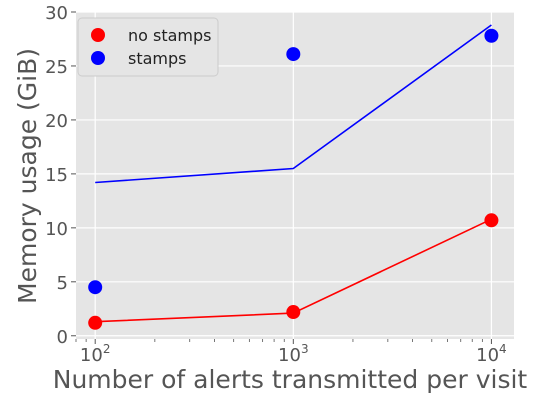 This screenshot has width=536, height=400. What do you see at coordinates (170, 35) in the screenshot?
I see `legend-label: no stamps` at bounding box center [170, 35].